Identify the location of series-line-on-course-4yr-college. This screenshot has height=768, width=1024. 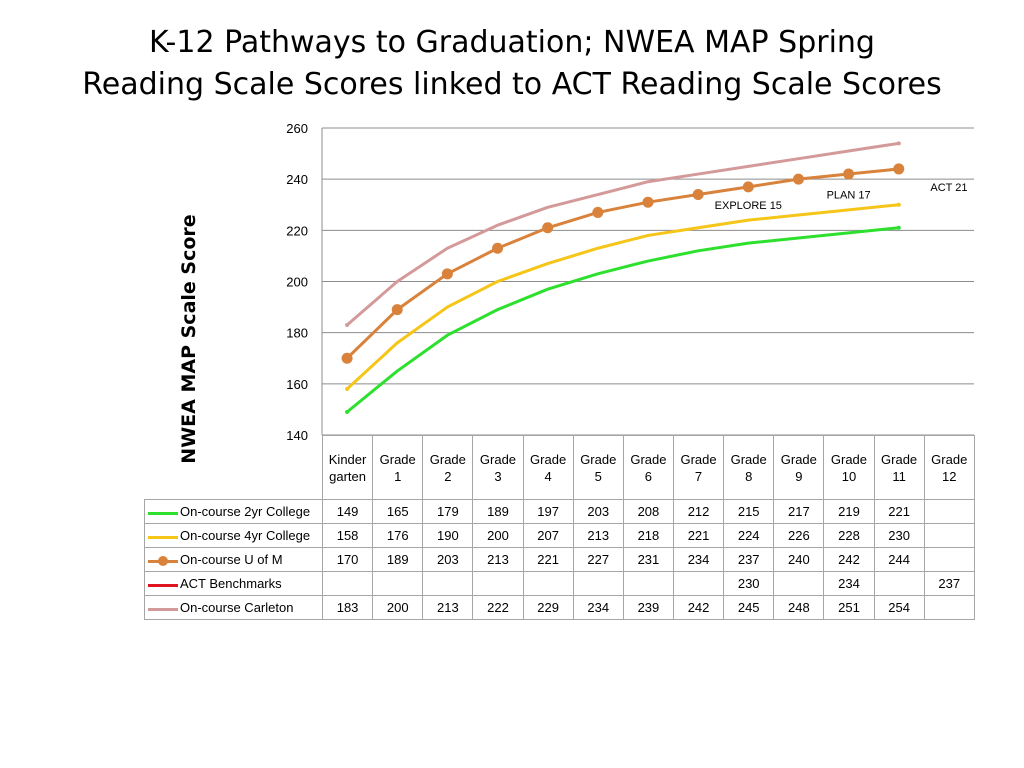
(622, 297).